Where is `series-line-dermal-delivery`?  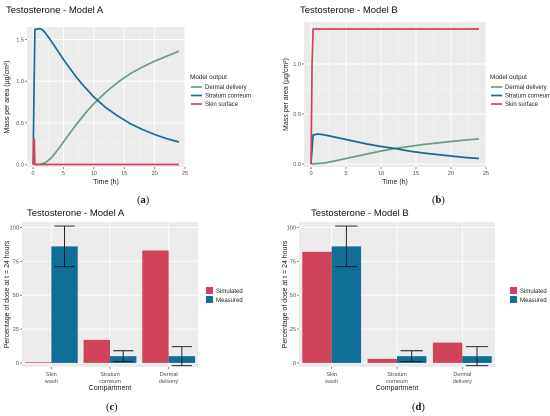
series-line-dermal-delivery is located at coordinates (106, 108).